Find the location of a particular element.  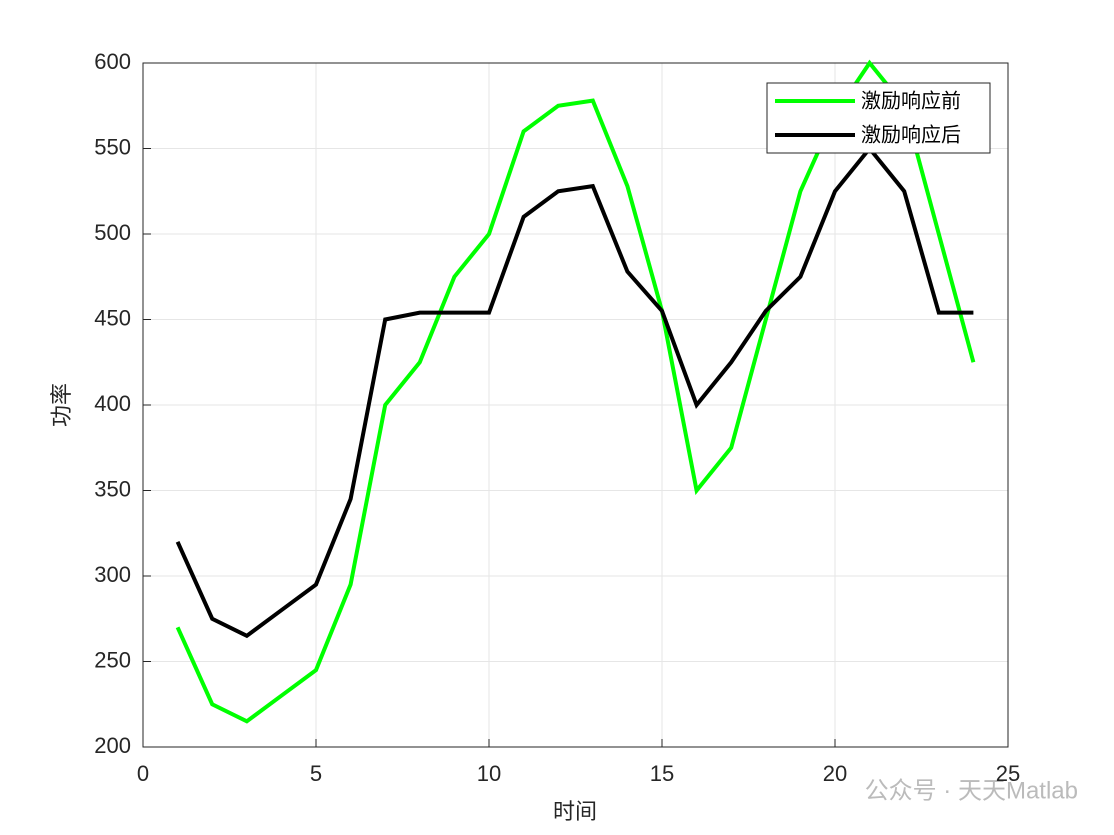

y-tick-label: 550 is located at coordinates (112, 146).